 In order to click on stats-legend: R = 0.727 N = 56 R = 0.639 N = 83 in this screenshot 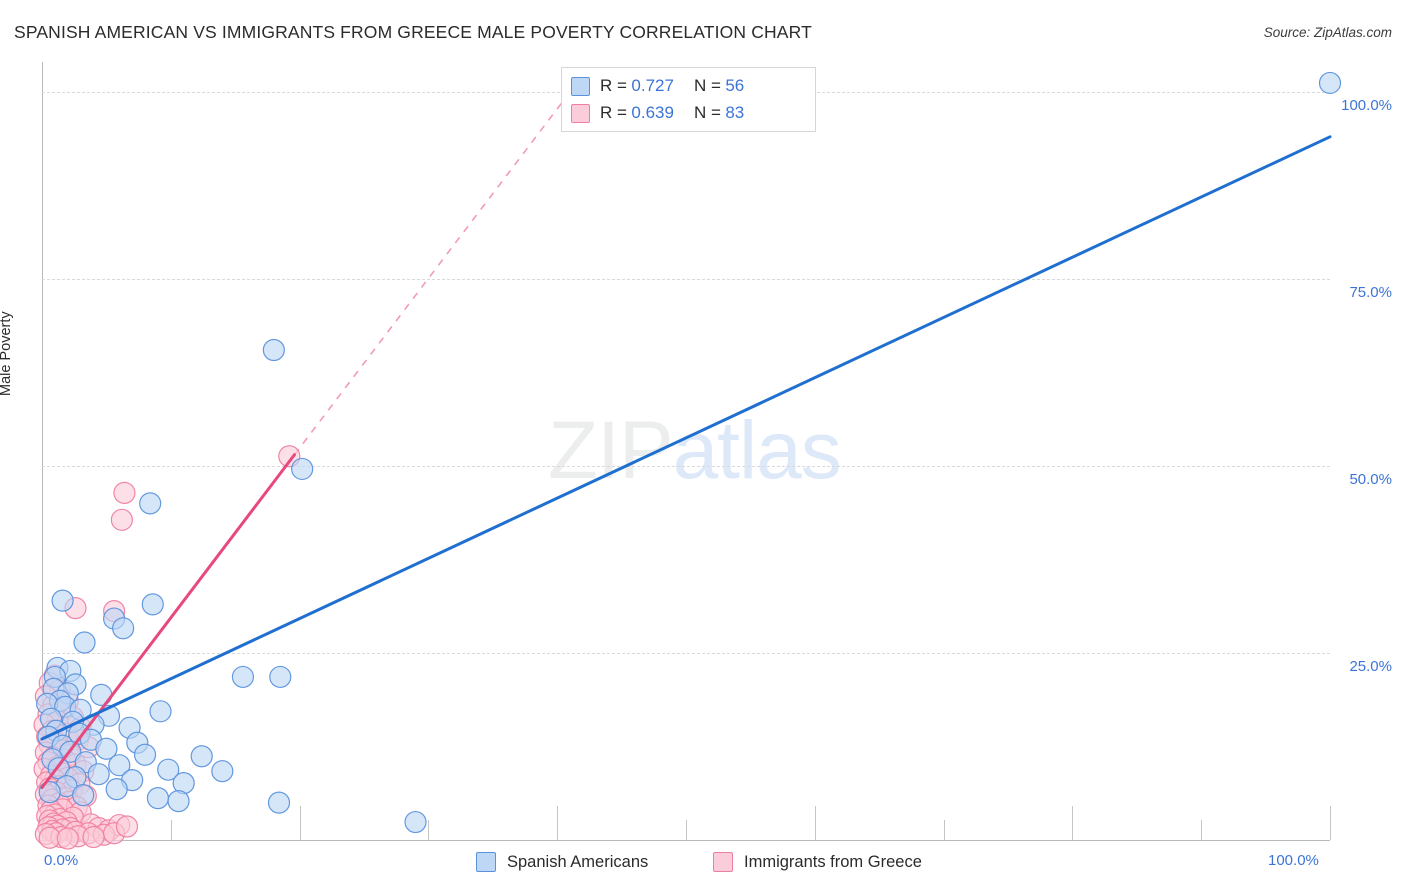, I will do `click(688, 99)`.